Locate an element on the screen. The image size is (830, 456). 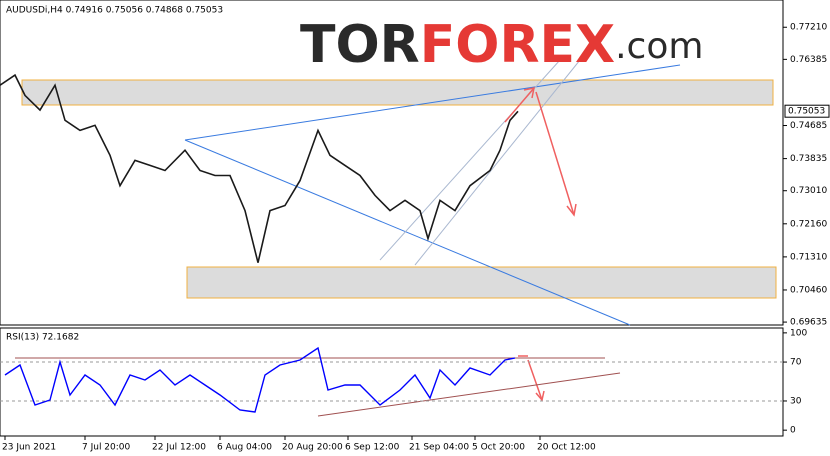
y-tick-label: 0.73835 is located at coordinates (808, 159).